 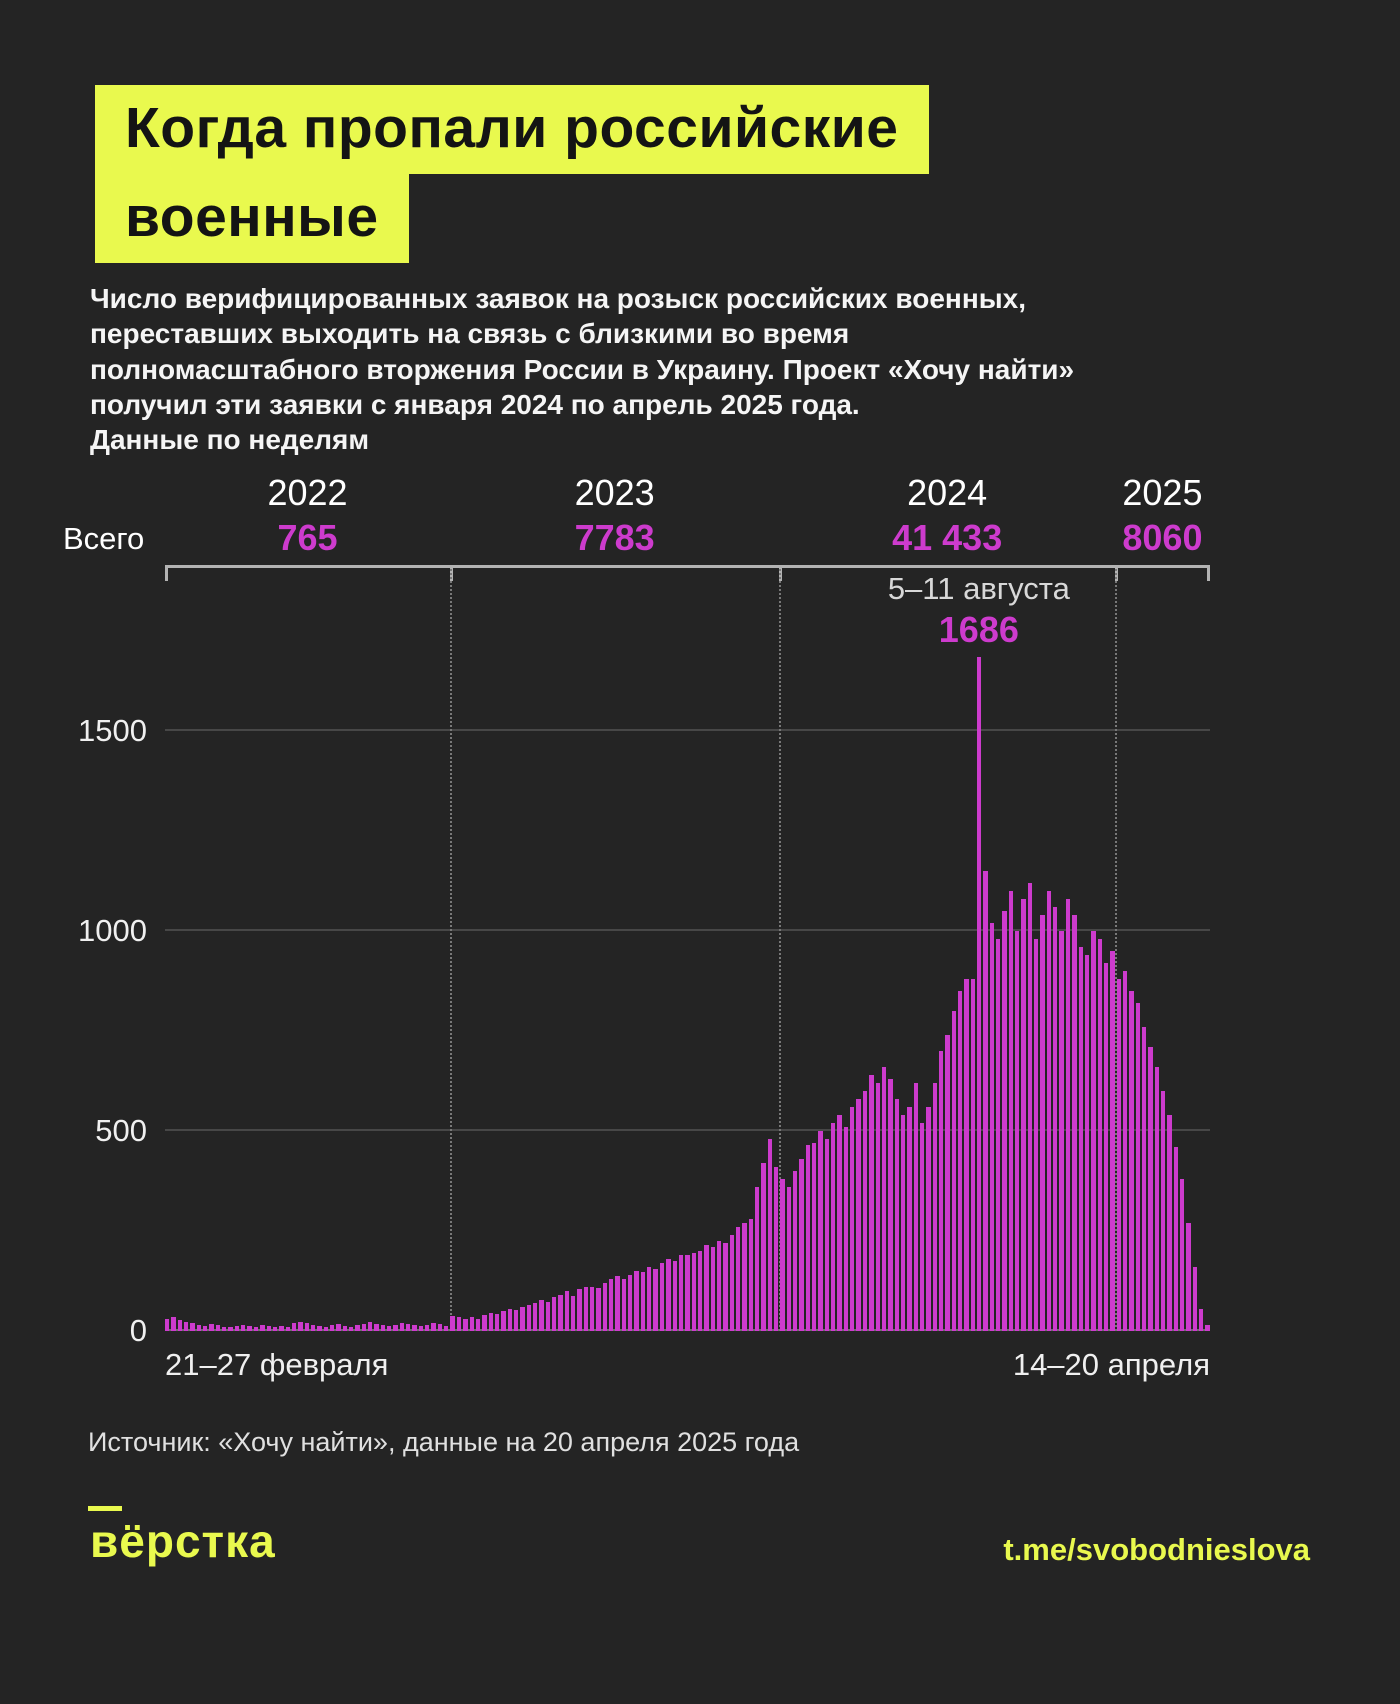 What do you see at coordinates (1162, 493) in the screenshot?
I see `year-label: 2025` at bounding box center [1162, 493].